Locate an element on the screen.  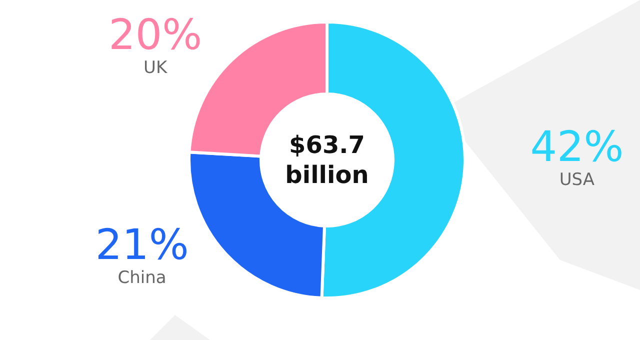
slice-label: UK is located at coordinates (156, 68).